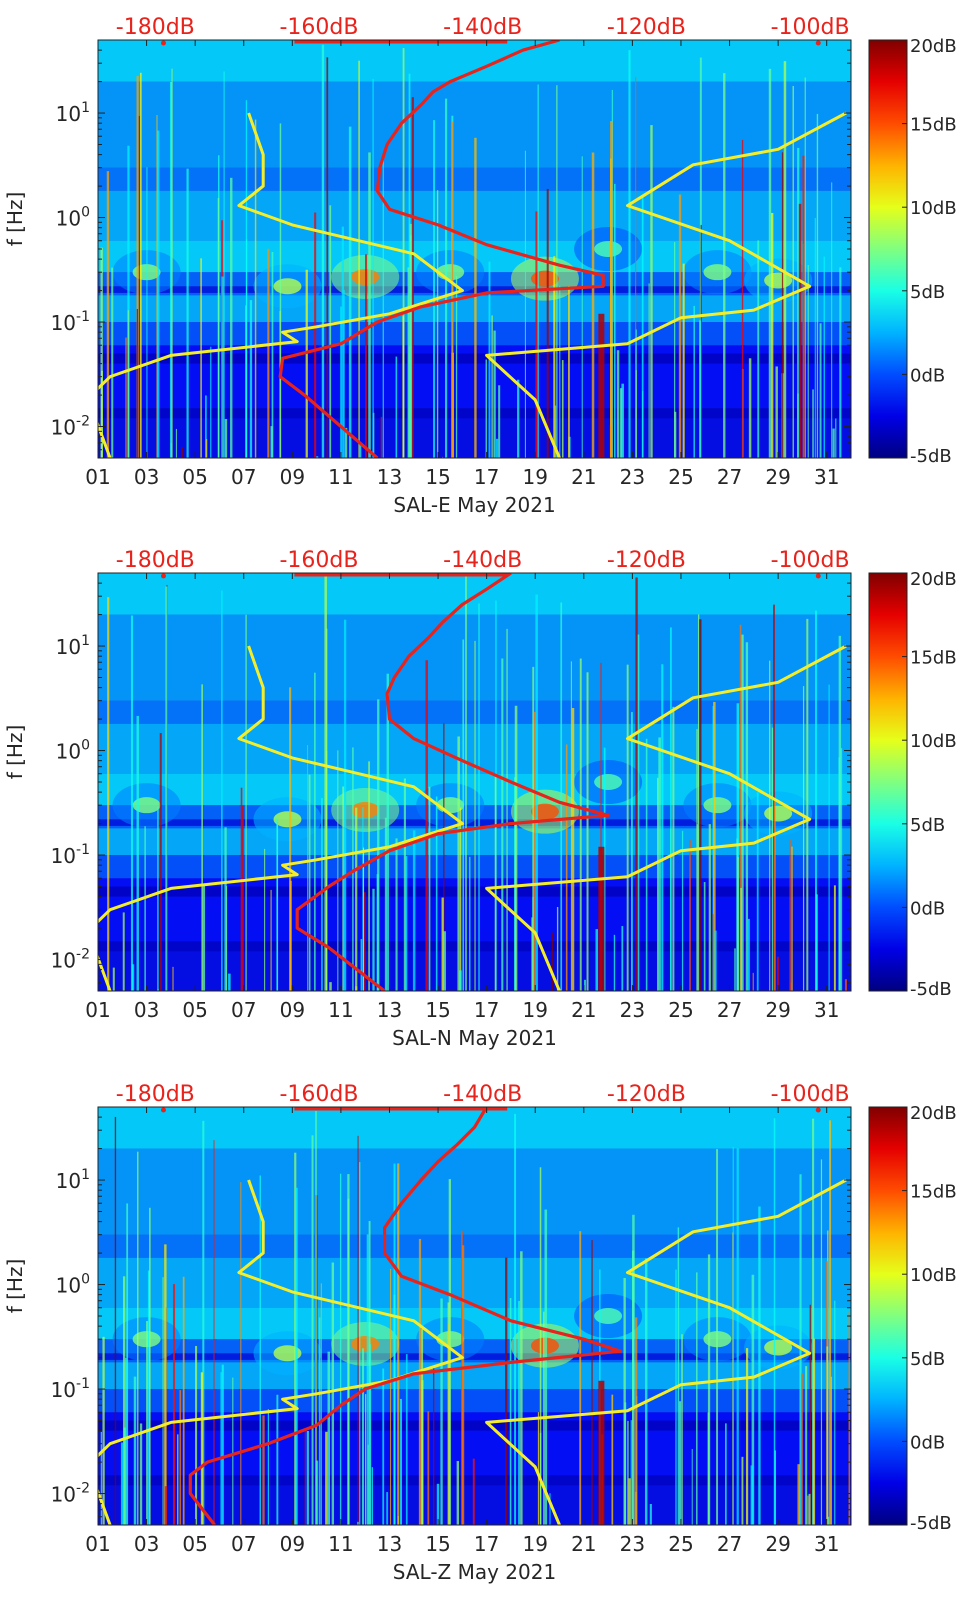  Describe the element at coordinates (287, 286) in the screenshot. I see `storm-blob-core` at that location.